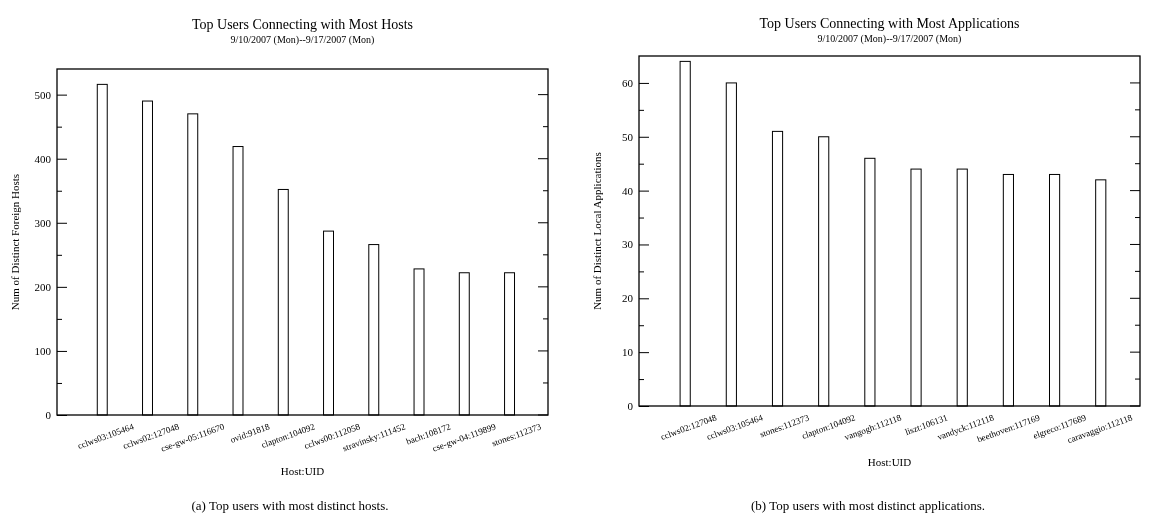 This screenshot has width=1151, height=525. What do you see at coordinates (15, 242) in the screenshot?
I see `y-axis-title: Num of Distinct Foreign Hosts` at bounding box center [15, 242].